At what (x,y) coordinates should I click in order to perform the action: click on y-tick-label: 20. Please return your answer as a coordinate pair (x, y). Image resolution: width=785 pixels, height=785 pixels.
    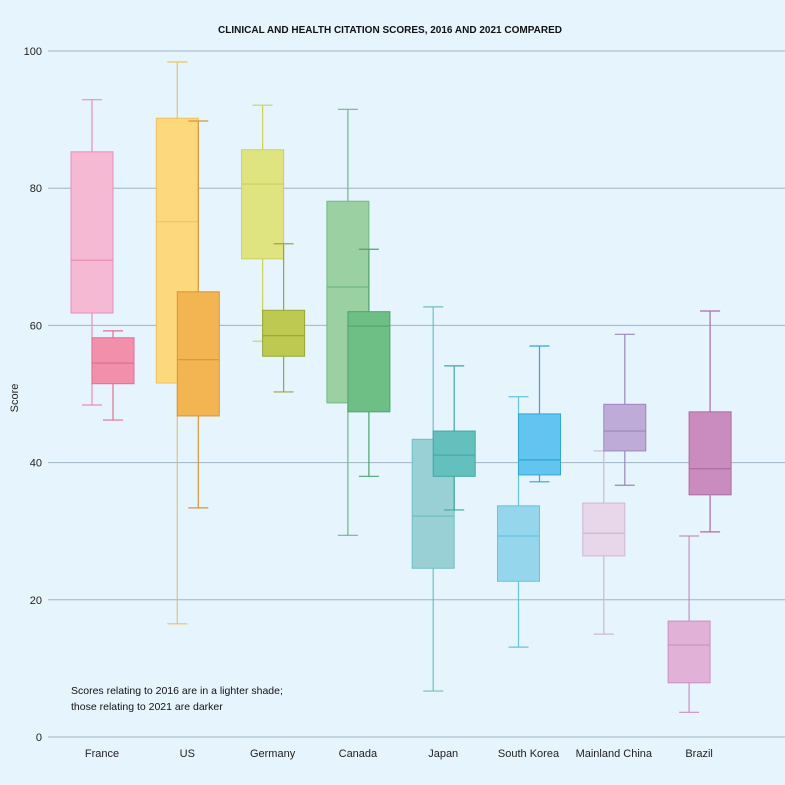
    Looking at the image, I should click on (36, 601).